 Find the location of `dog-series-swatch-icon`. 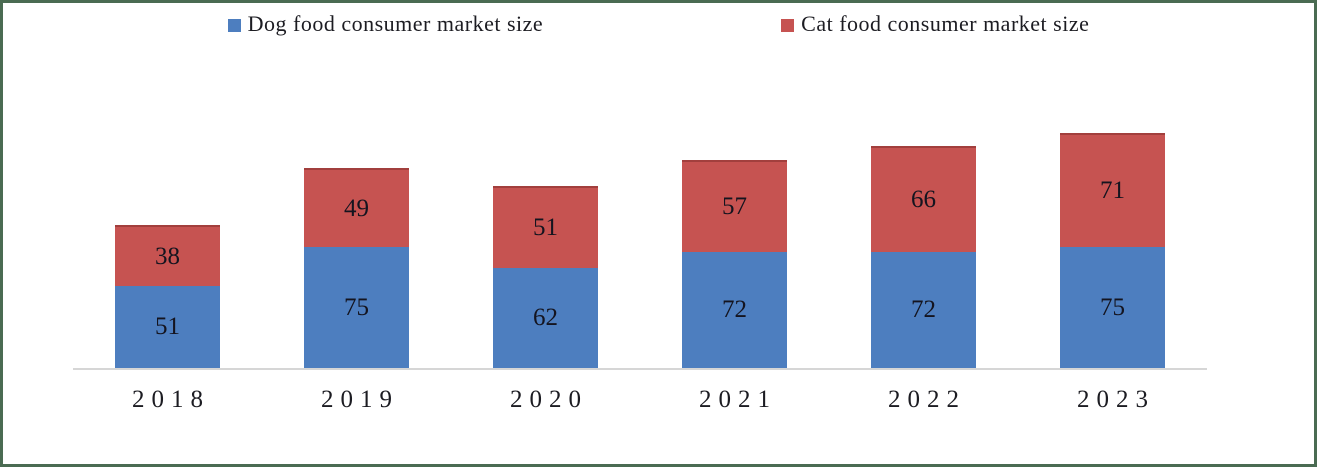

dog-series-swatch-icon is located at coordinates (234, 25).